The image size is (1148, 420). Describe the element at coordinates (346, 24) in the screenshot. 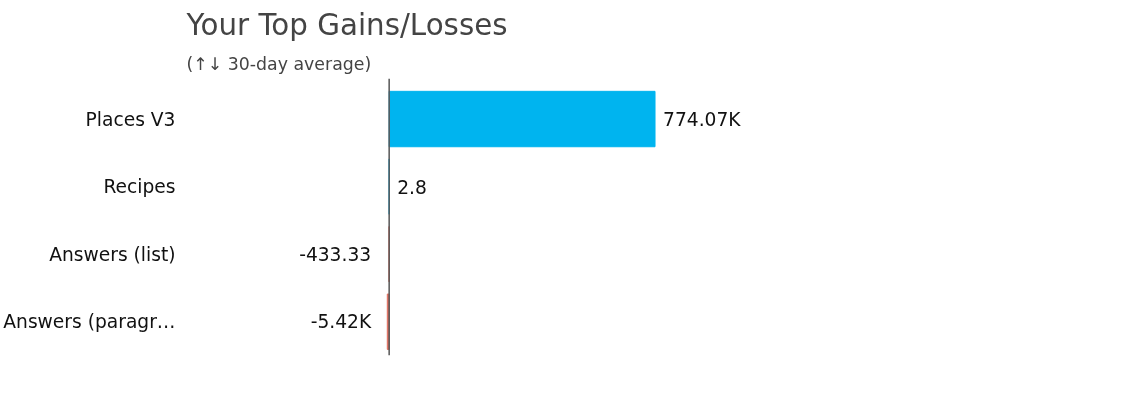

I see `chart-title: Your Top Gains/Losses` at that location.